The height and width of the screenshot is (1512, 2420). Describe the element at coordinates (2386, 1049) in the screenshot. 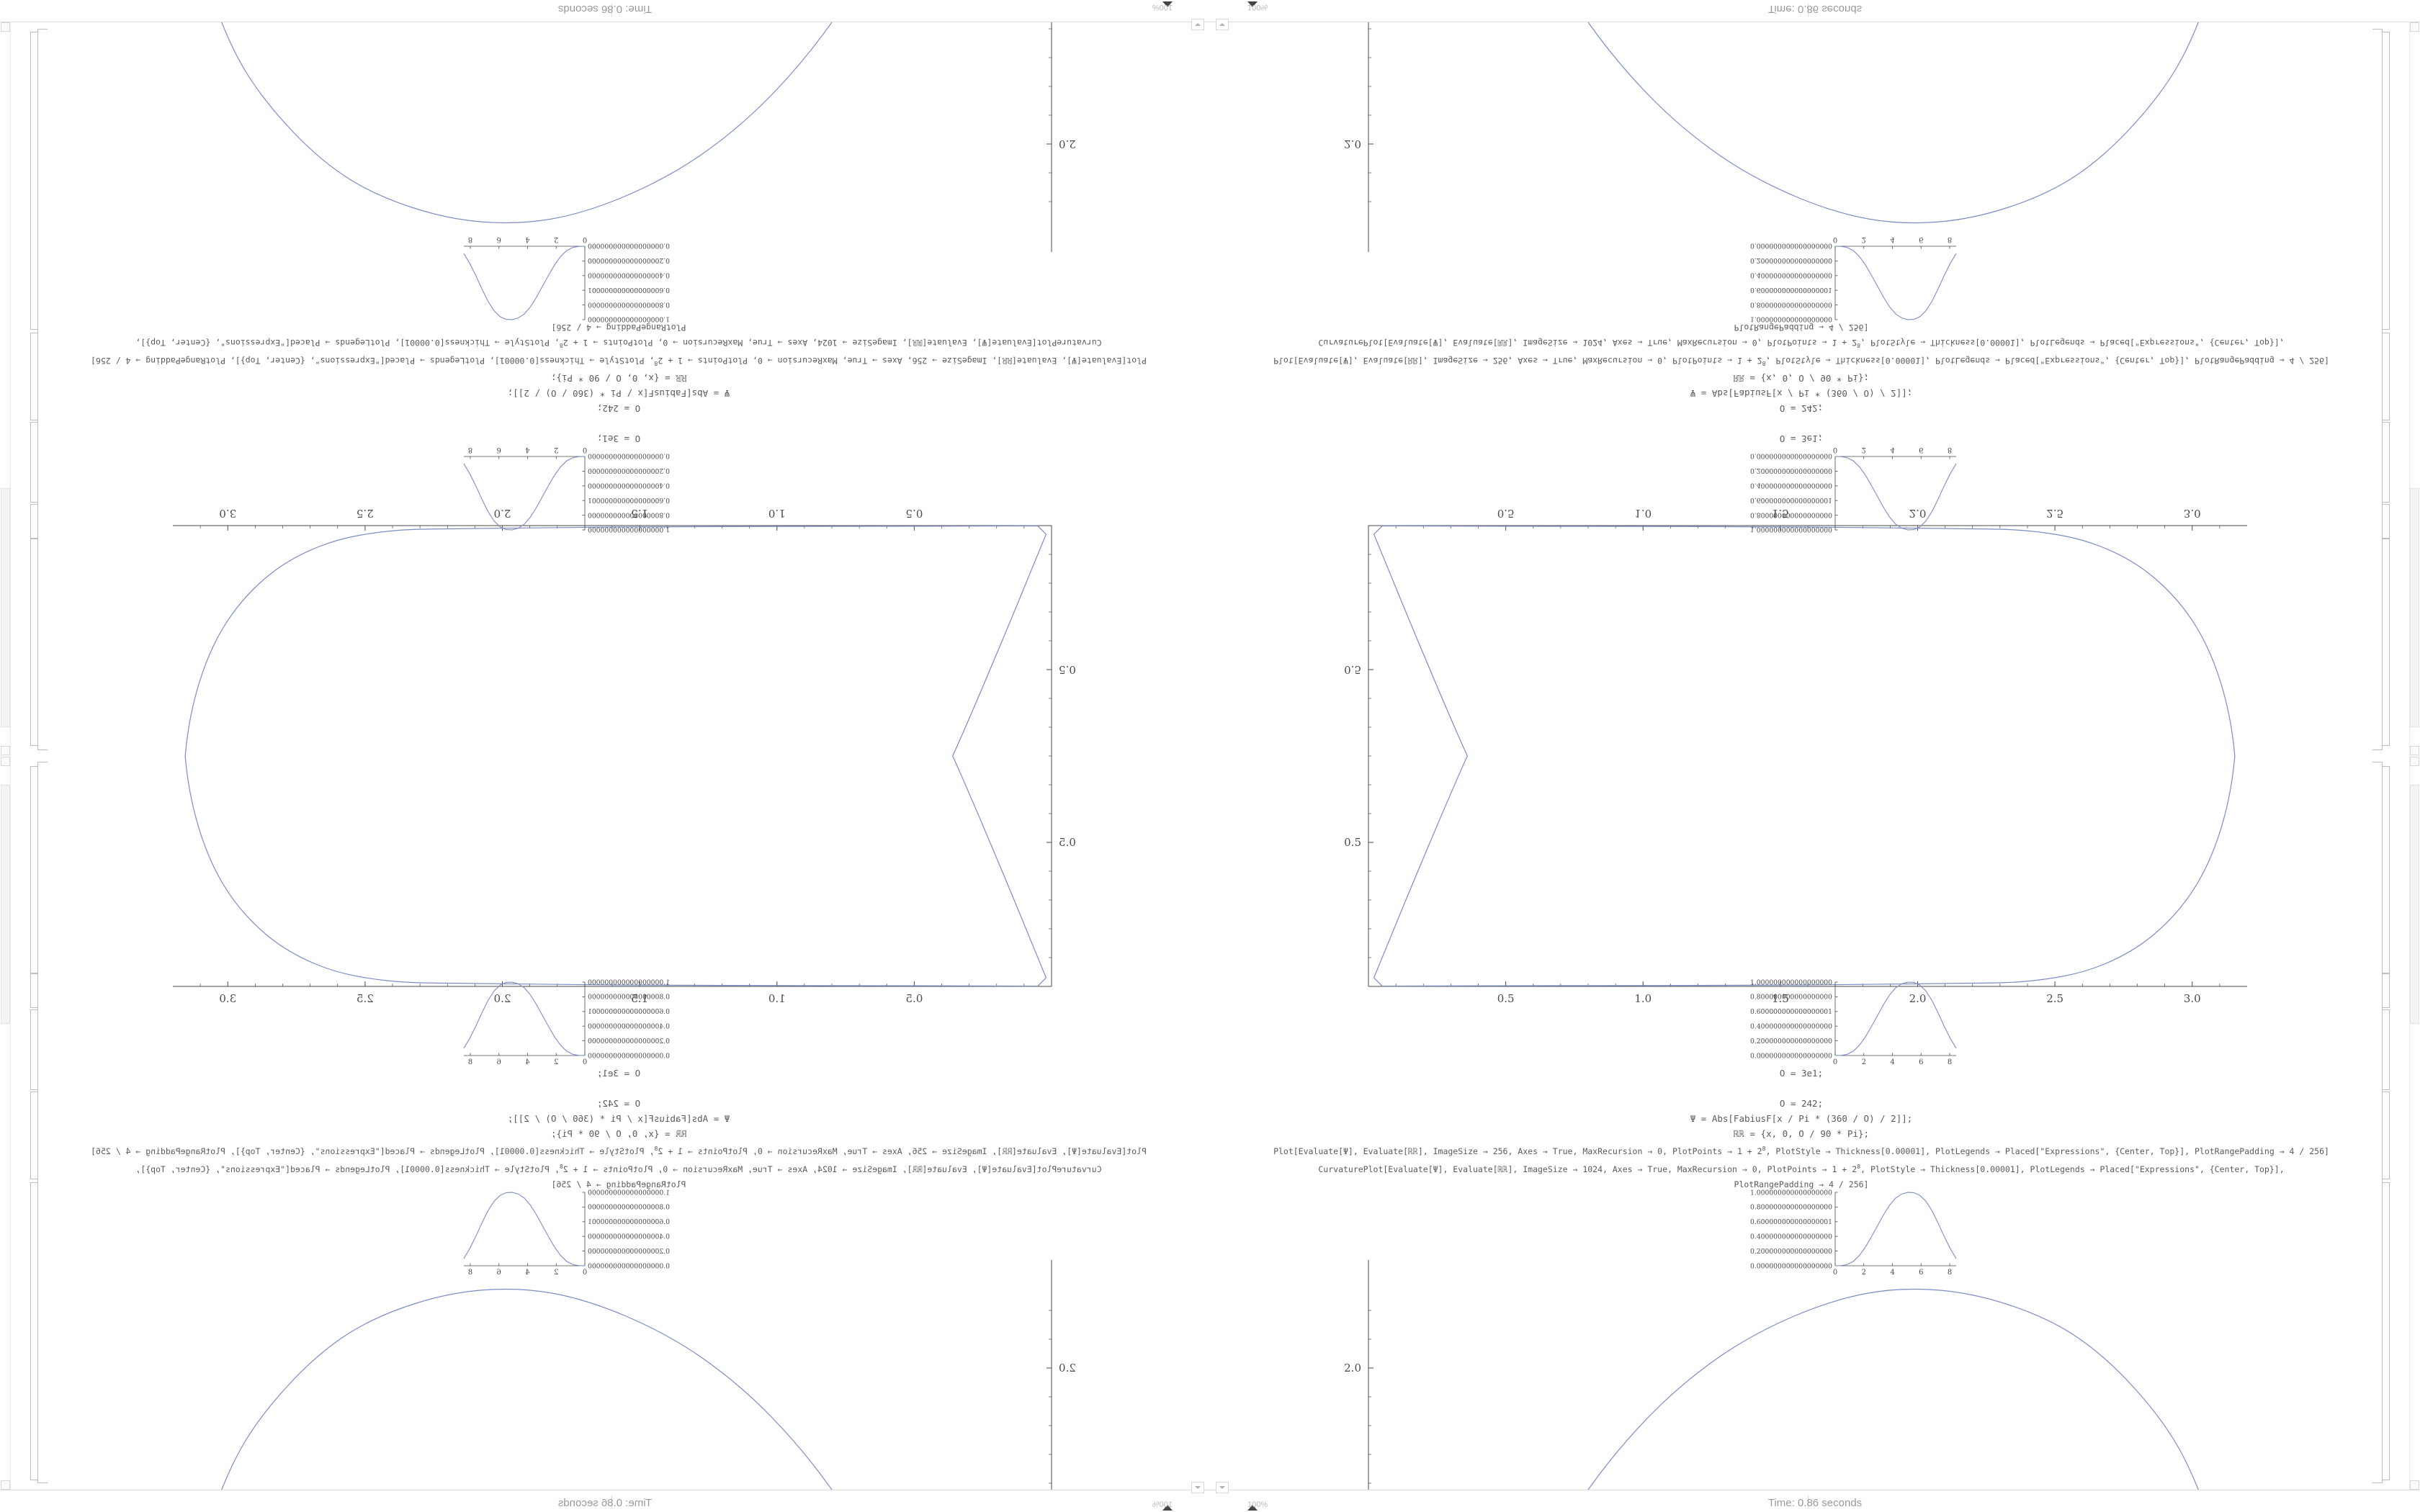

I see `cell-bracket-input-code` at that location.